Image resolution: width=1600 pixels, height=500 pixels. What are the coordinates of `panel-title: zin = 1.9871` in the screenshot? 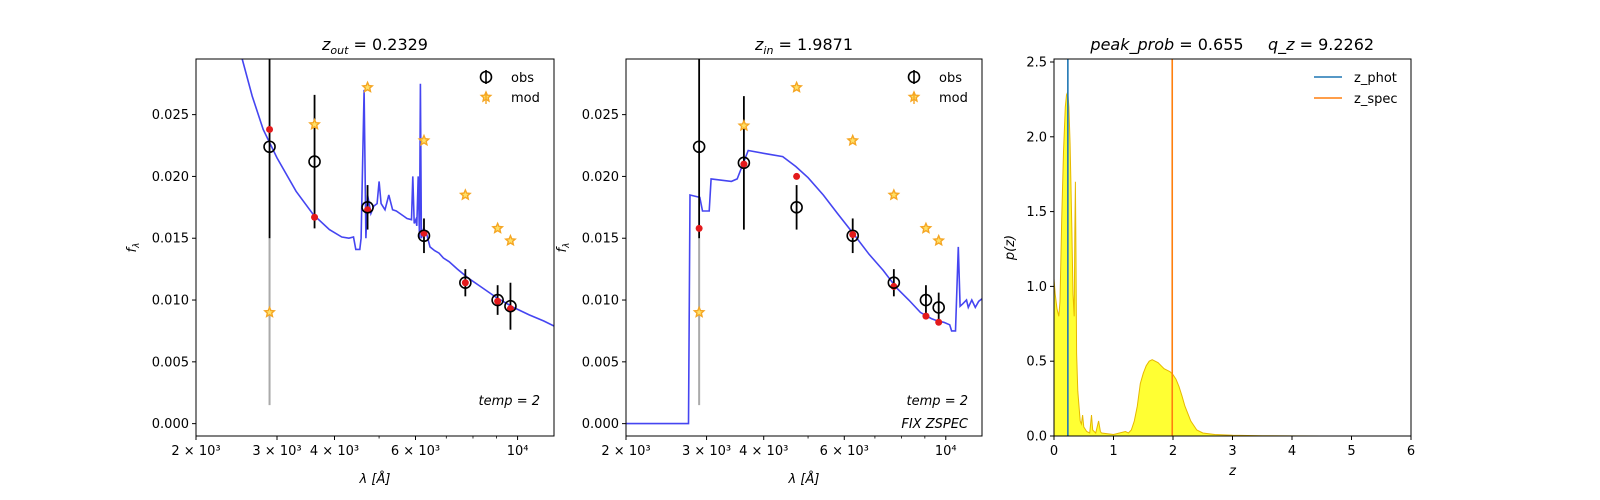 It's located at (803, 46).